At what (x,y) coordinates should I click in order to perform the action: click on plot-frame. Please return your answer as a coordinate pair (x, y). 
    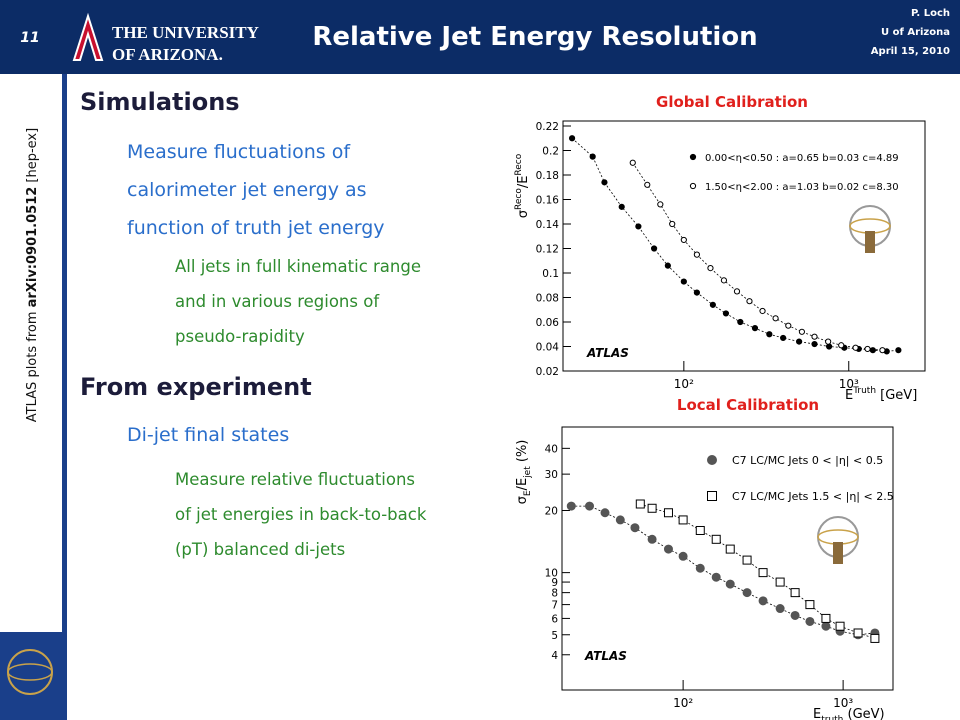
    Looking at the image, I should click on (744, 246).